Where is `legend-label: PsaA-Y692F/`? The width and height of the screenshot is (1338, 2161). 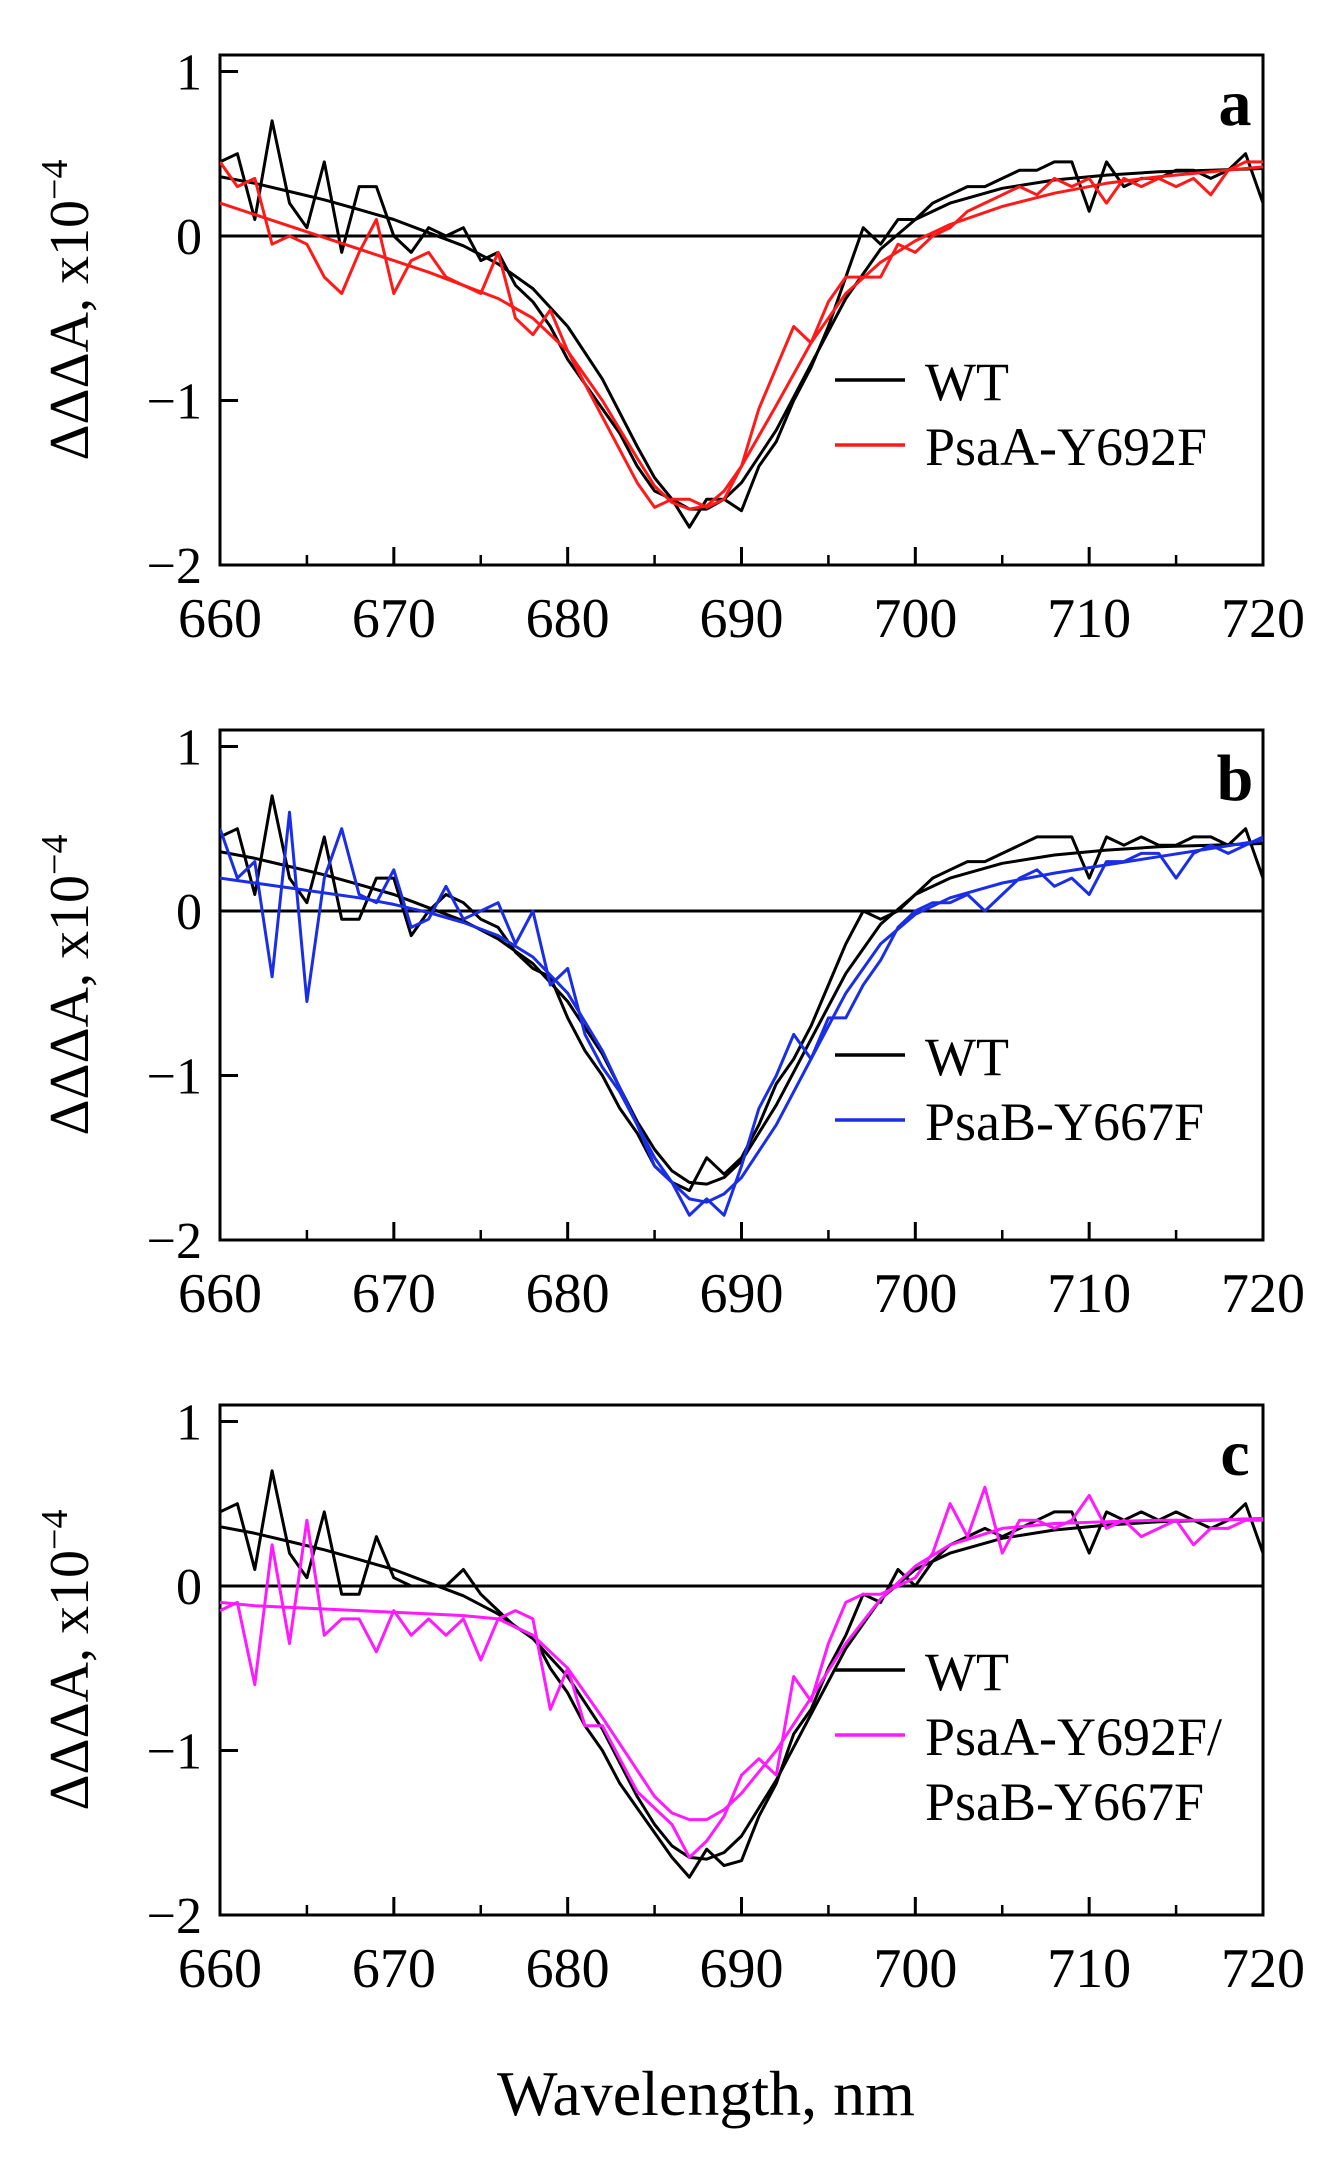 legend-label: PsaA-Y692F/ is located at coordinates (1073, 1737).